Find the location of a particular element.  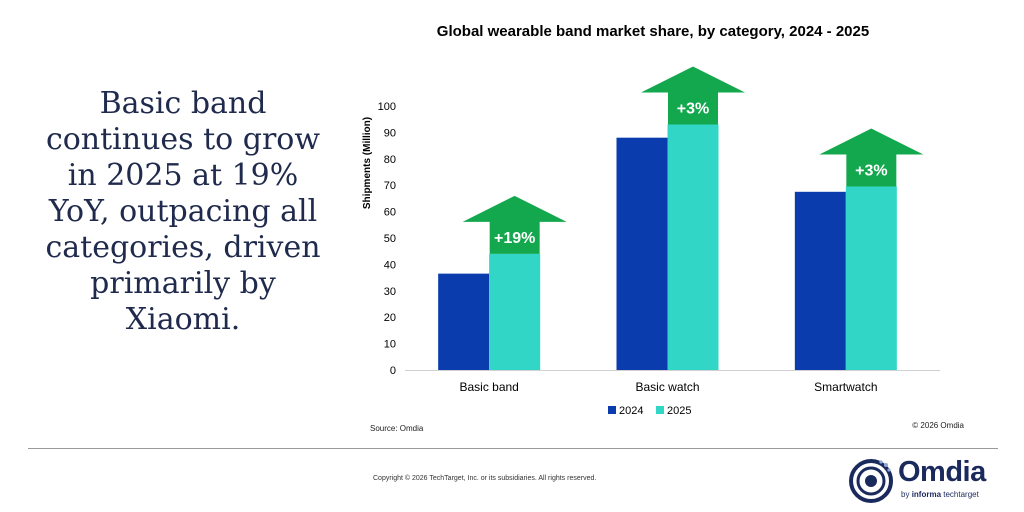

y-axis-ticks: 0 10 20 30 40 50 60 70 80 90 100 is located at coordinates (387, 239).